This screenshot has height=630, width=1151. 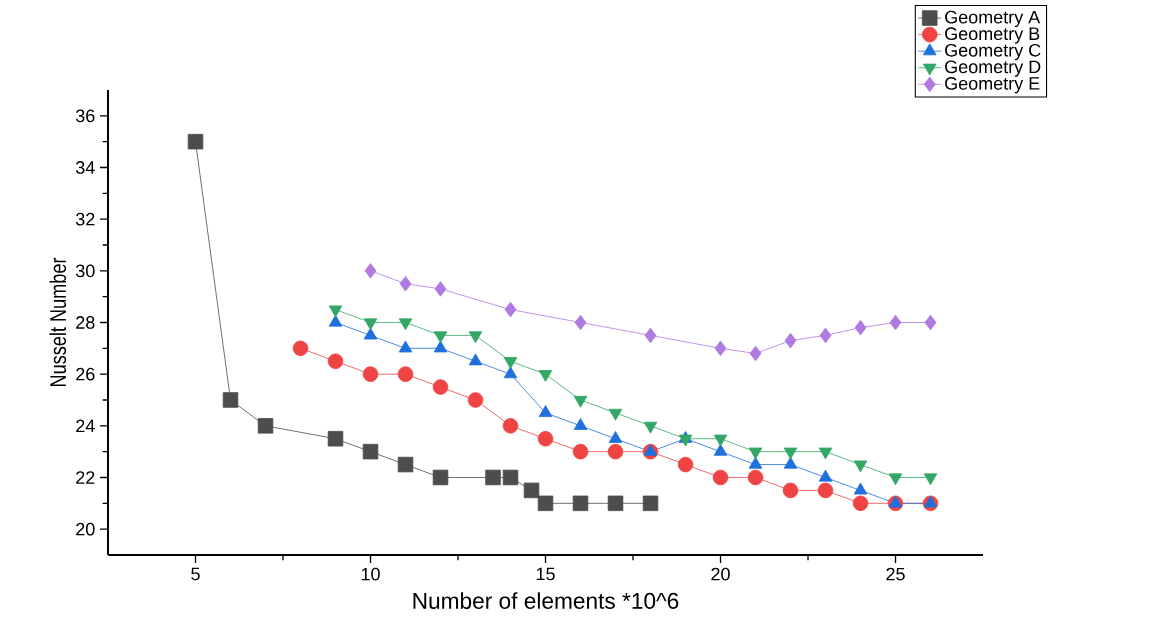 What do you see at coordinates (85, 477) in the screenshot?
I see `y-tick-label: 22` at bounding box center [85, 477].